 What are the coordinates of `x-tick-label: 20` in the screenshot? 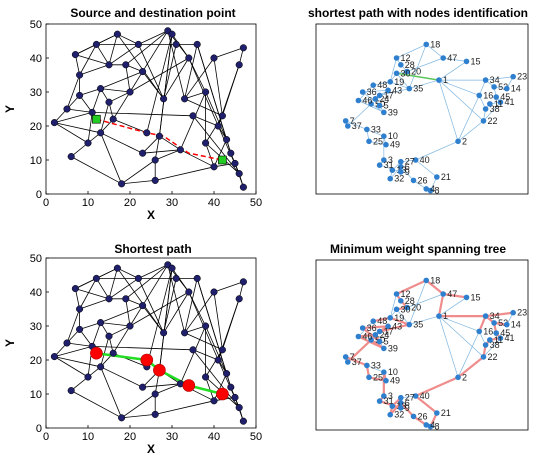 It's located at (130, 203).